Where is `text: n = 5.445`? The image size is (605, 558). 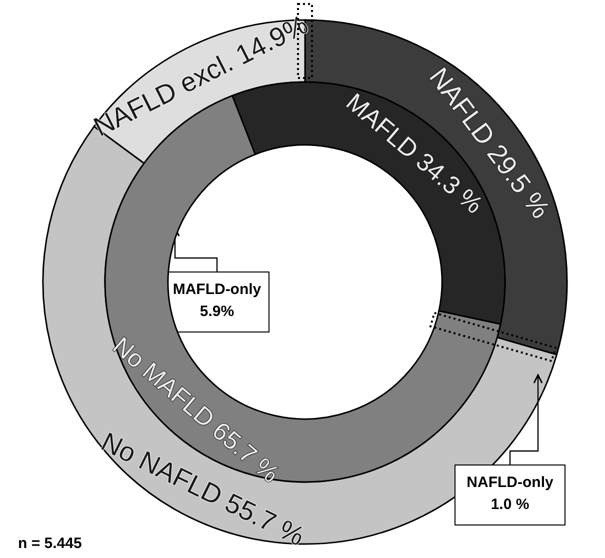 text: n = 5.445 is located at coordinates (50, 543).